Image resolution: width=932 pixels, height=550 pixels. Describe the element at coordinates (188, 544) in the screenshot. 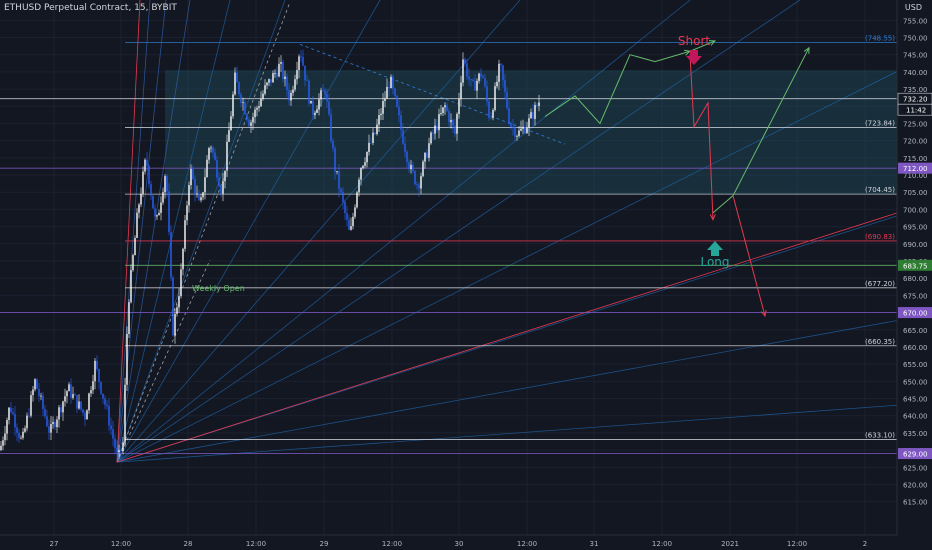

I see `x-tick-label: 28` at that location.